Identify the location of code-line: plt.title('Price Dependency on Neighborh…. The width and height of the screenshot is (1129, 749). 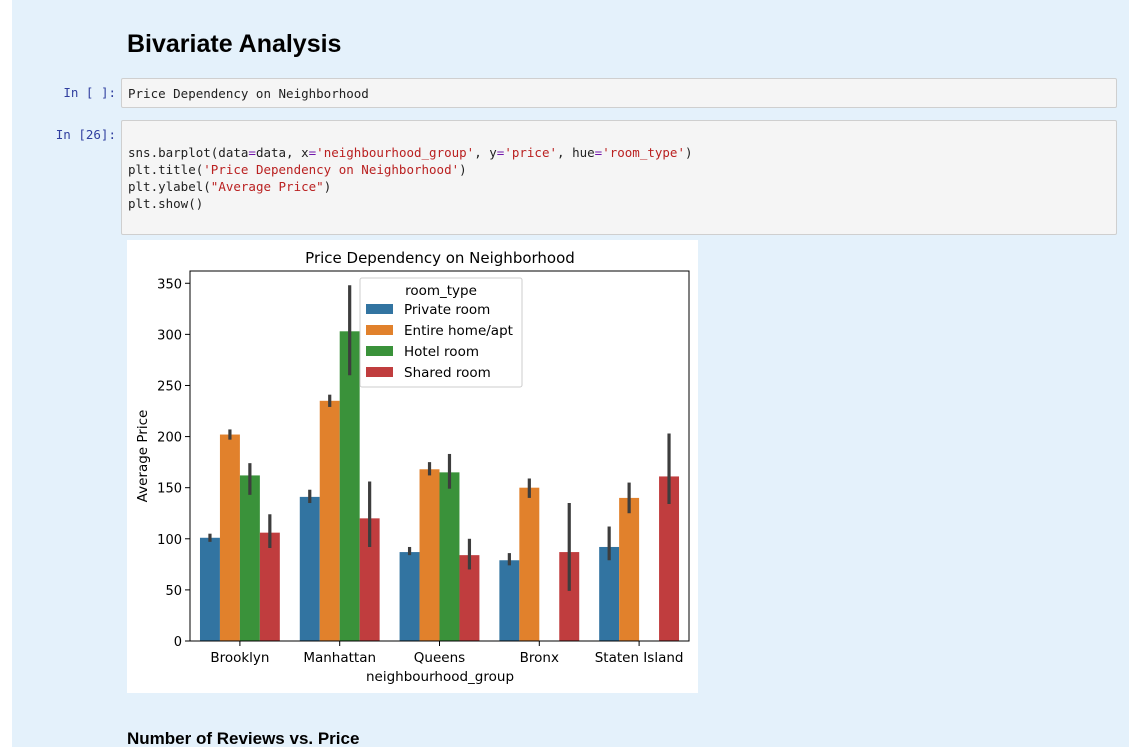
(619, 169).